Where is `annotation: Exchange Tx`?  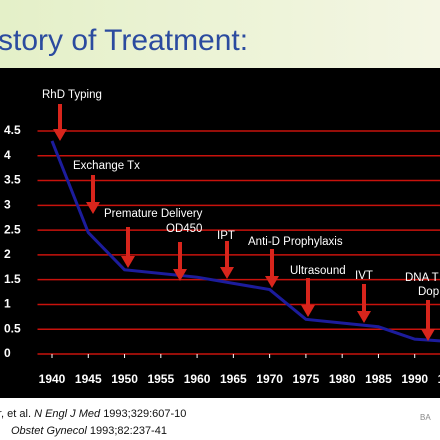 annotation: Exchange Tx is located at coordinates (106, 166).